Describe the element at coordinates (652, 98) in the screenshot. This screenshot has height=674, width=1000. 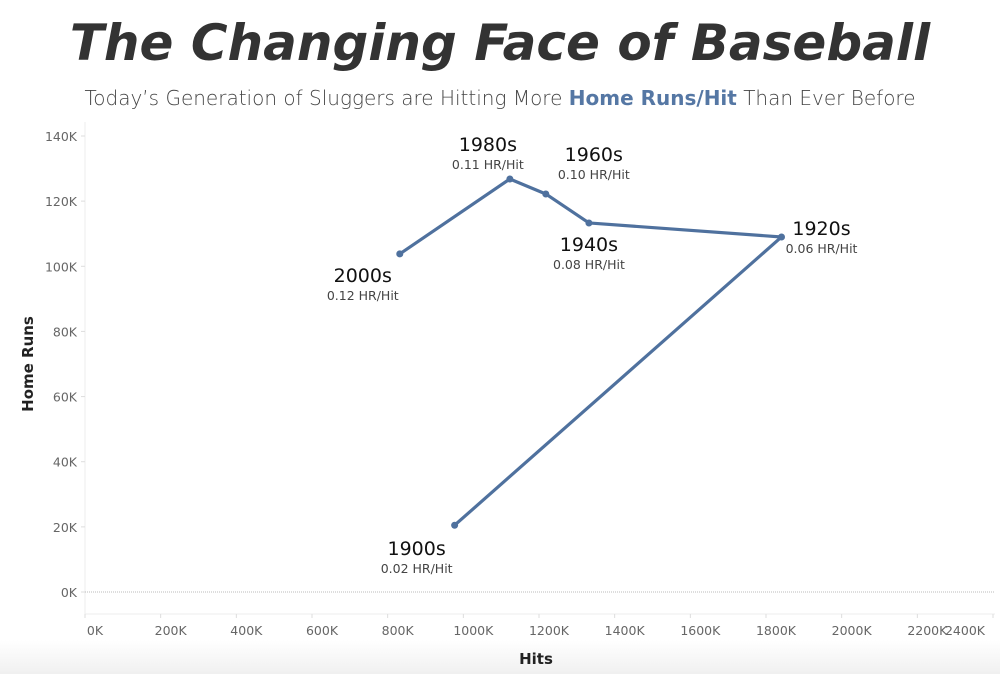
I see `subtitle-highlight: Home Runs/Hit` at that location.